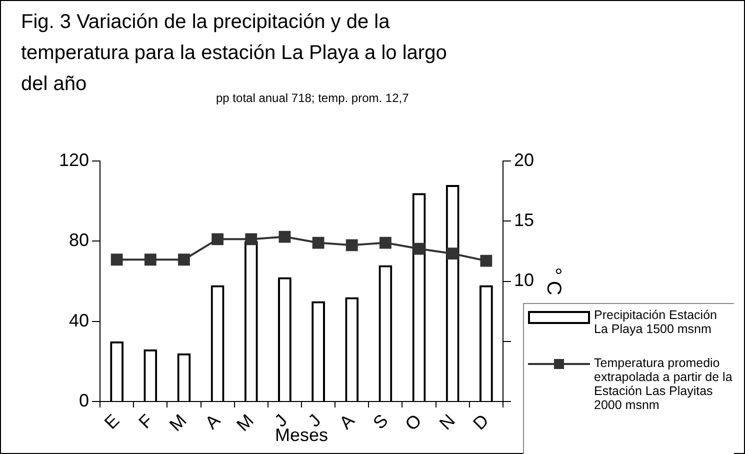 The height and width of the screenshot is (454, 745). I want to click on x-tick-label: O, so click(413, 422).